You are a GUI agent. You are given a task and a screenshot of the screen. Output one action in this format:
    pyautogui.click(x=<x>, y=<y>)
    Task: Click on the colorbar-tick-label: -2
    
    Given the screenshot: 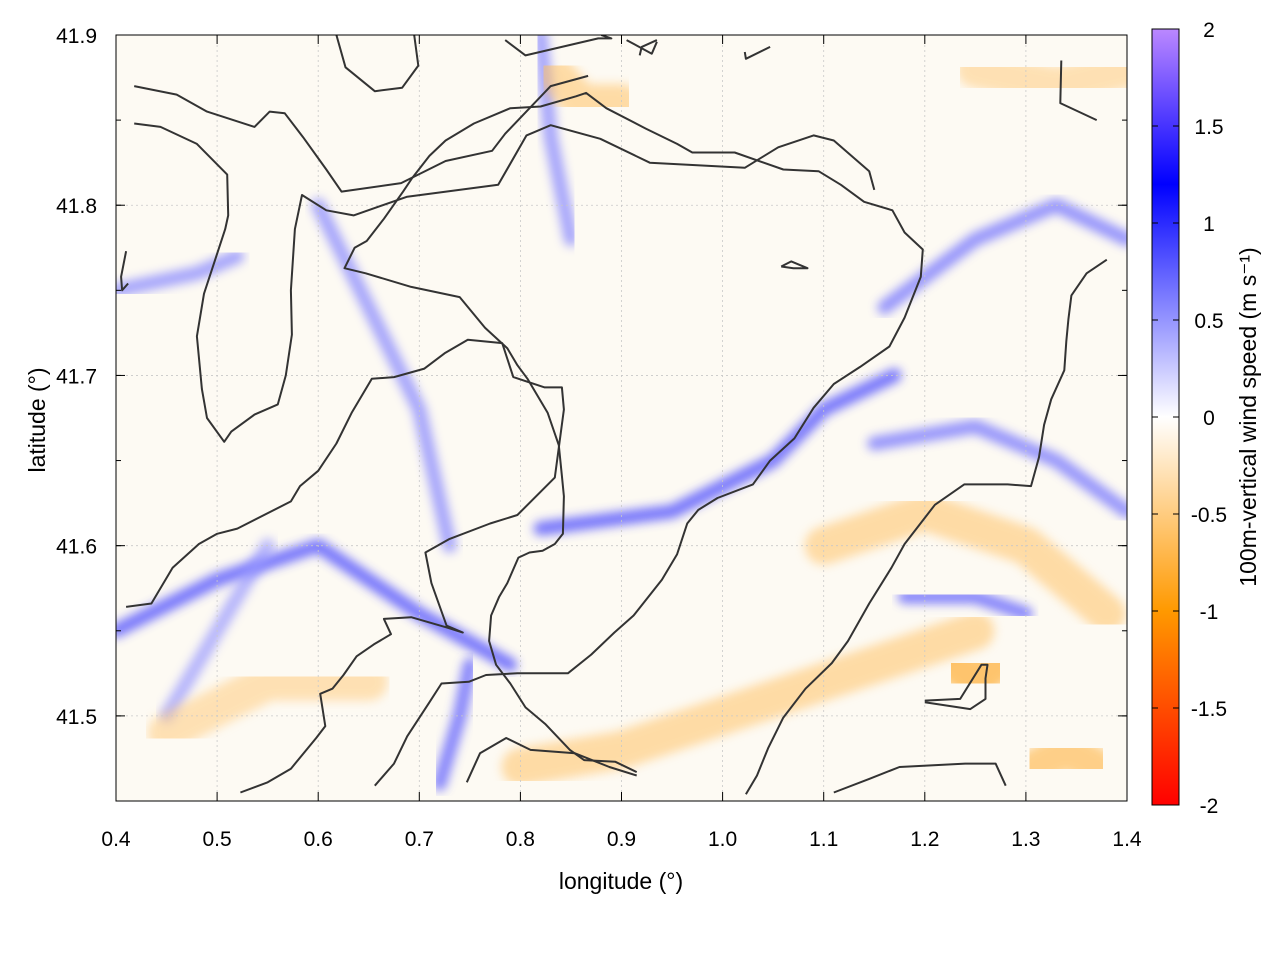 What is the action you would take?
    pyautogui.click(x=1209, y=806)
    